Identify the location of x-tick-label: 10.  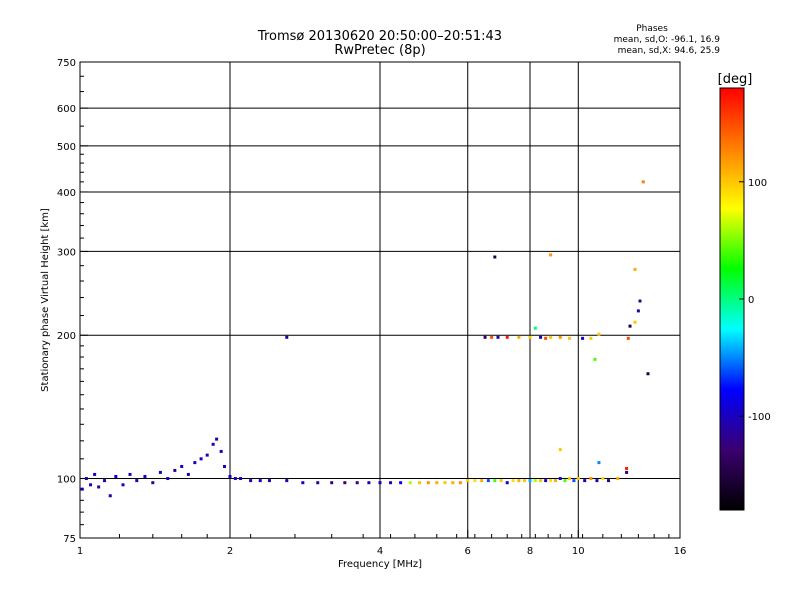
(578, 551).